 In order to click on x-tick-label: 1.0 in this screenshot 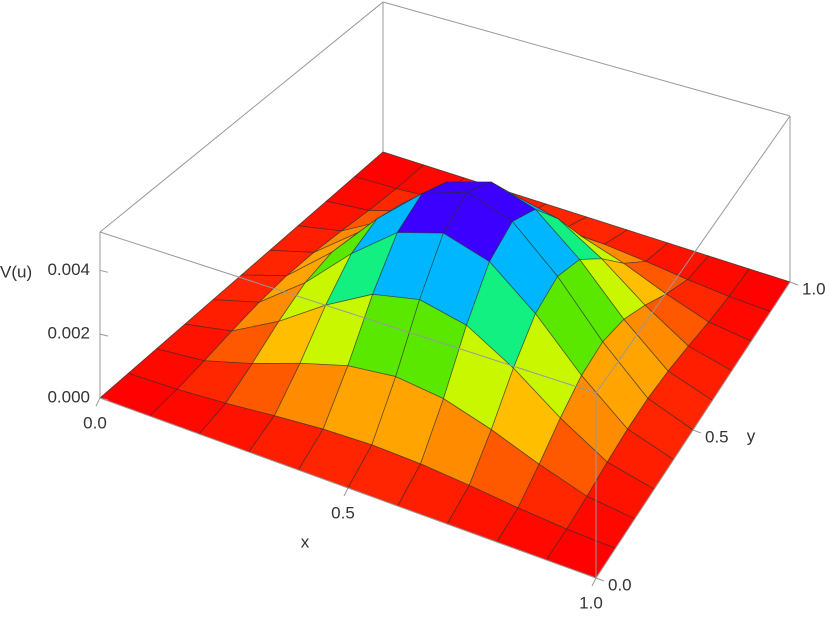, I will do `click(591, 602)`.